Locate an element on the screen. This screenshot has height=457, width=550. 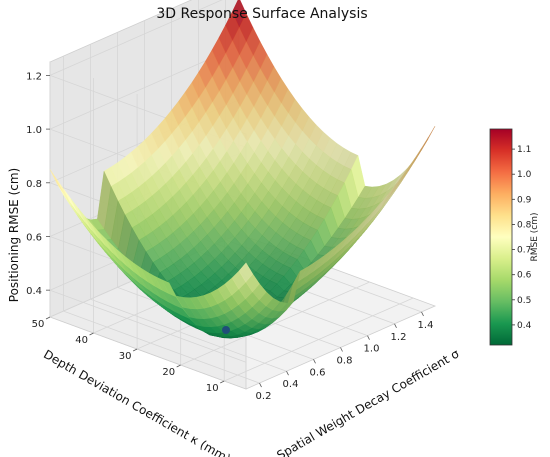
colorbar-tick-label: 0.7 is located at coordinates (524, 251).